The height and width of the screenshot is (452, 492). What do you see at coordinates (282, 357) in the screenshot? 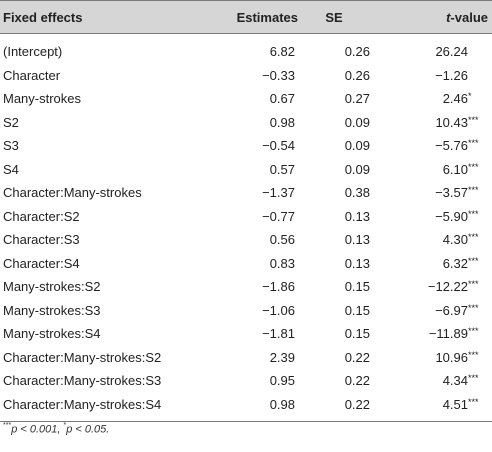
I see `estimate-cell: 2.39` at bounding box center [282, 357].